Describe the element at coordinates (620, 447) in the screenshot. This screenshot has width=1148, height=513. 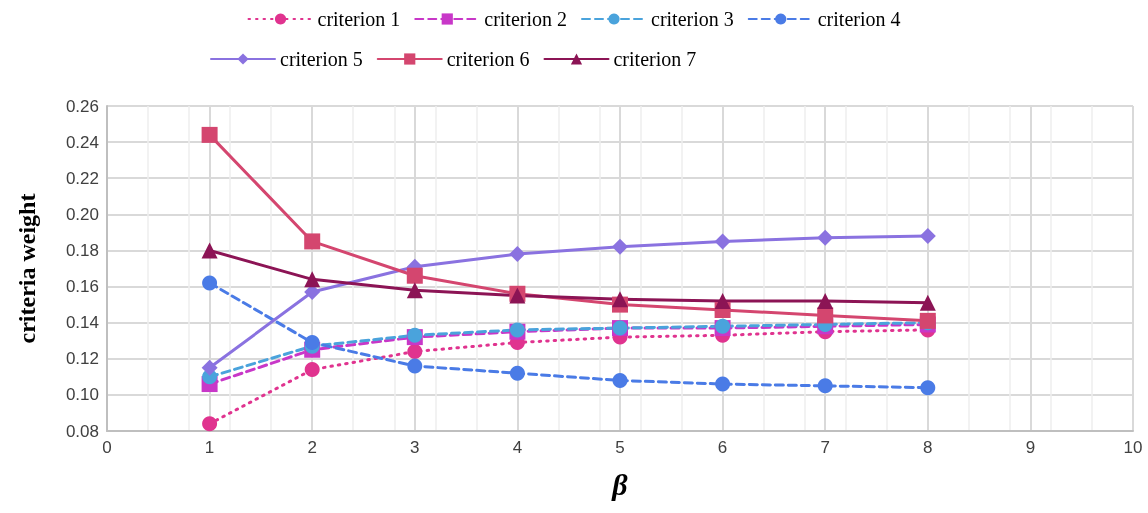
I see `x-tick-label: 5` at that location.